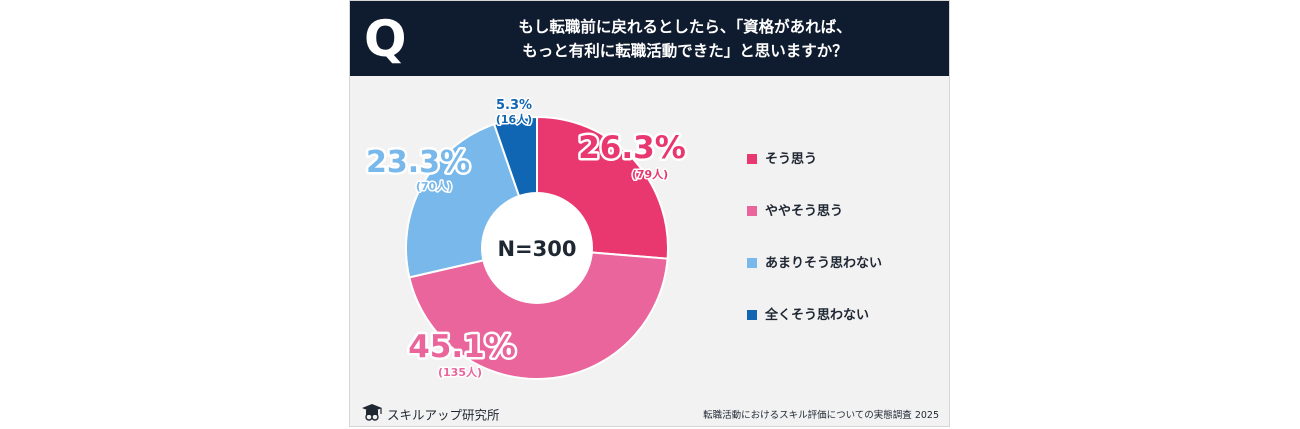 The width and height of the screenshot is (1300, 429). What do you see at coordinates (685, 27) in the screenshot?
I see `question-line-1: もし転職前に戻れるとしたら、「資格があれば、` at bounding box center [685, 27].